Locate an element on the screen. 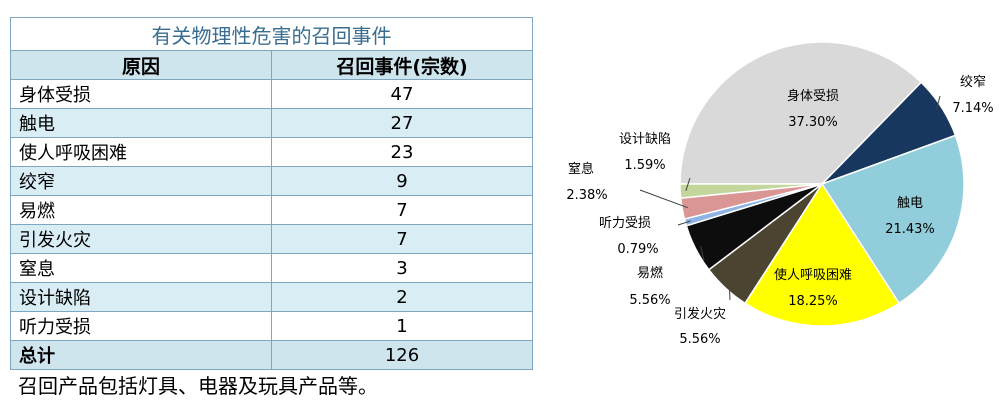 The image size is (1002, 403). slice-label-1: 绞窄 is located at coordinates (973, 82).